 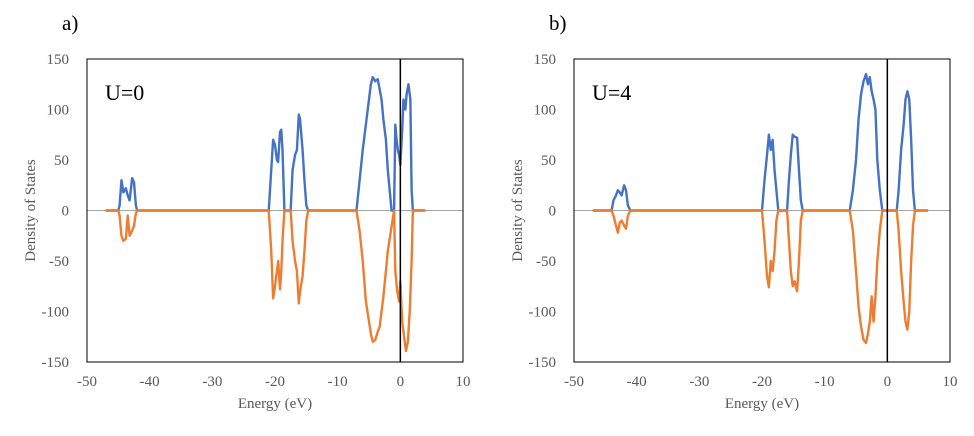 What do you see at coordinates (124, 92) in the screenshot?
I see `hubbard-u-annotation: U=0` at bounding box center [124, 92].